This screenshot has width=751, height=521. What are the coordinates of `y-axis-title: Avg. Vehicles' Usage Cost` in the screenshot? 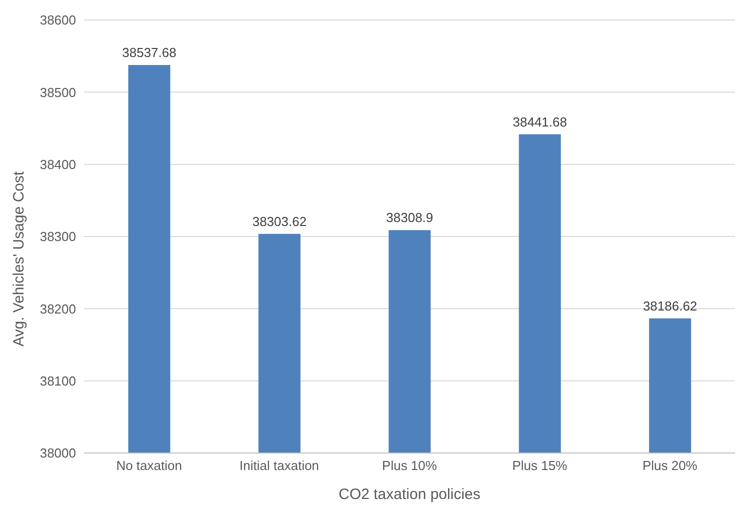 It's located at (19, 258).